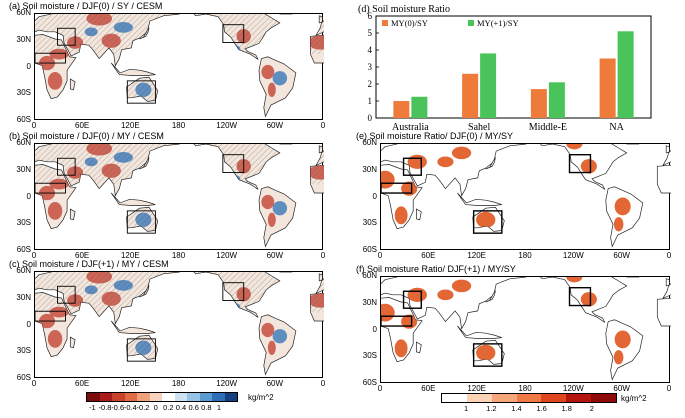 The width and height of the screenshot is (685, 418). I want to click on panel-b-title: (b) Soil moisture / DJF(0) / MY / CESM, so click(86, 136).